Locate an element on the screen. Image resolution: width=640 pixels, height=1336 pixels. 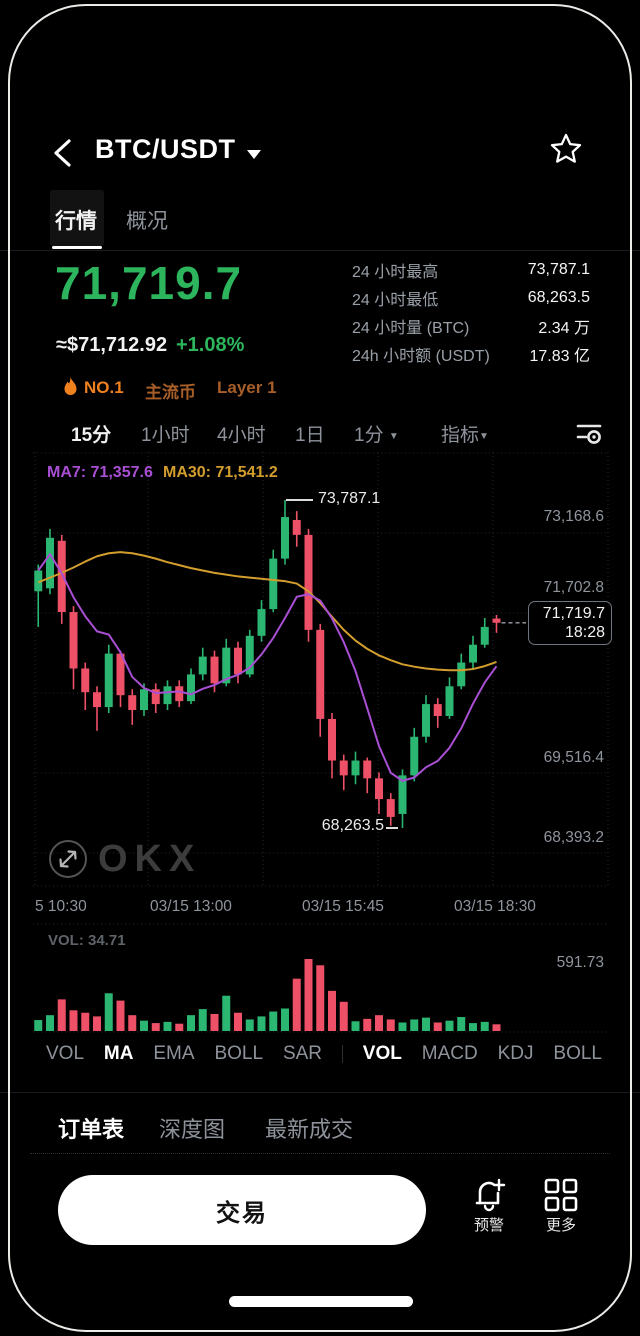
back-icon is located at coordinates (63, 153).